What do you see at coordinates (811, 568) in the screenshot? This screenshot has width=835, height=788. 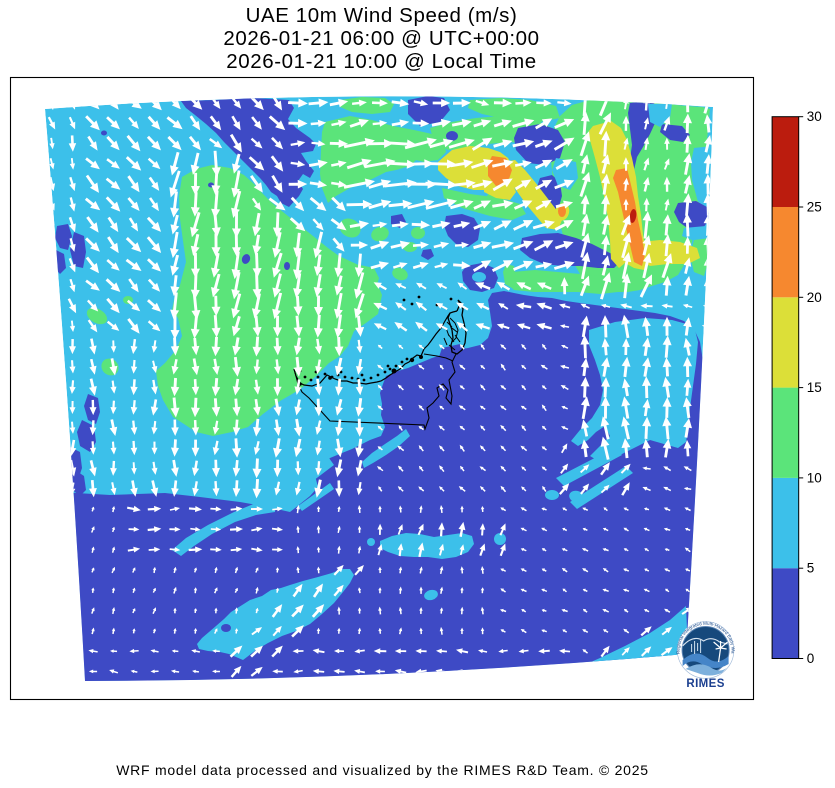 I see `svg-text: 5` at bounding box center [811, 568].